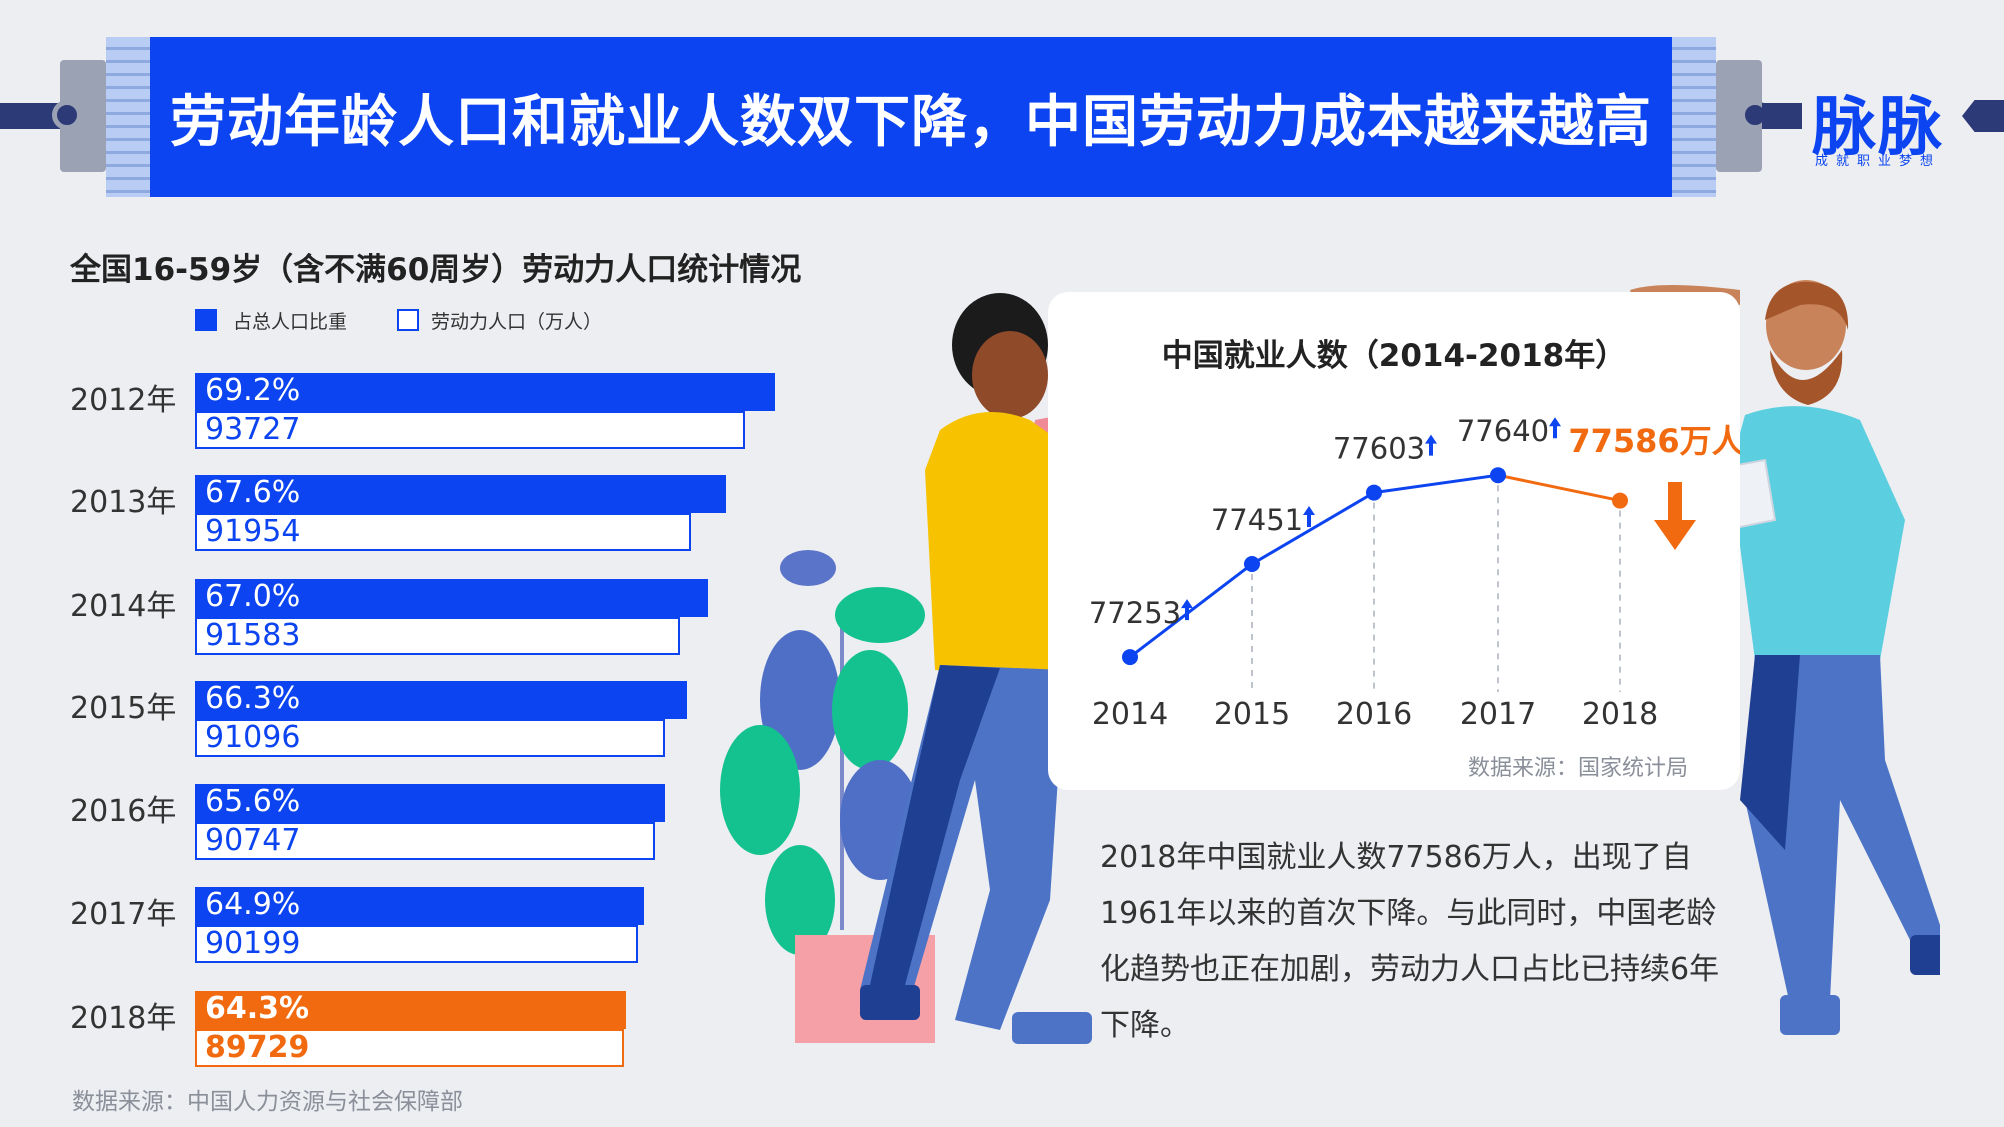 The width and height of the screenshot is (2004, 1127). I want to click on ratio-bar: 66.3%, so click(441, 700).